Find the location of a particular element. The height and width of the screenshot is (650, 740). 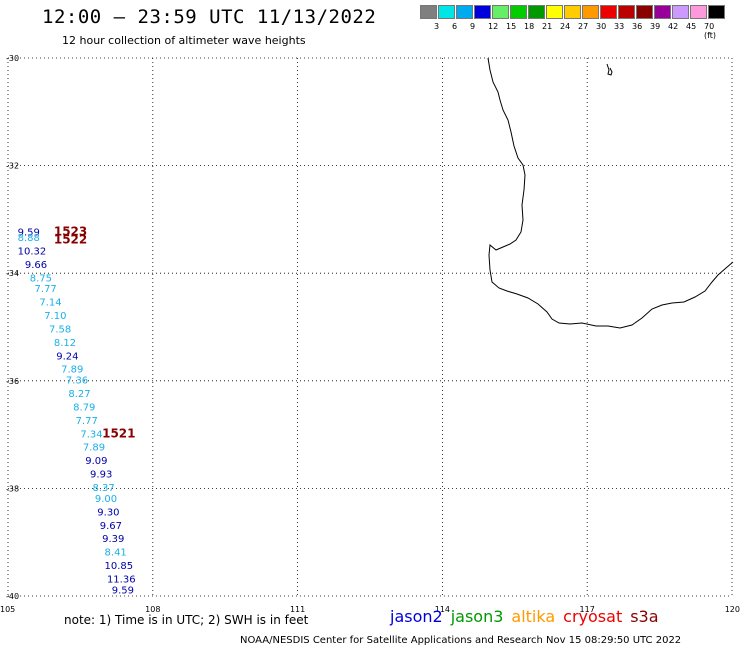

coastline is located at coordinates (610, 193).